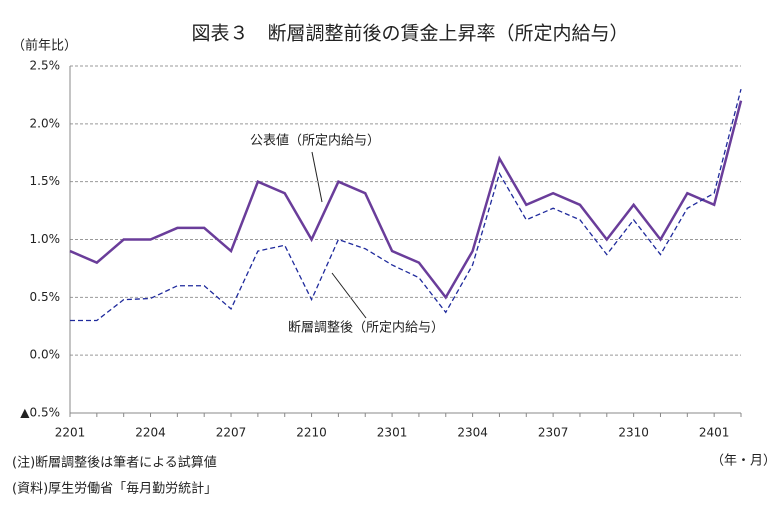 The height and width of the screenshot is (510, 781). What do you see at coordinates (311, 433) in the screenshot?
I see `x-tick-label: 2210` at bounding box center [311, 433].